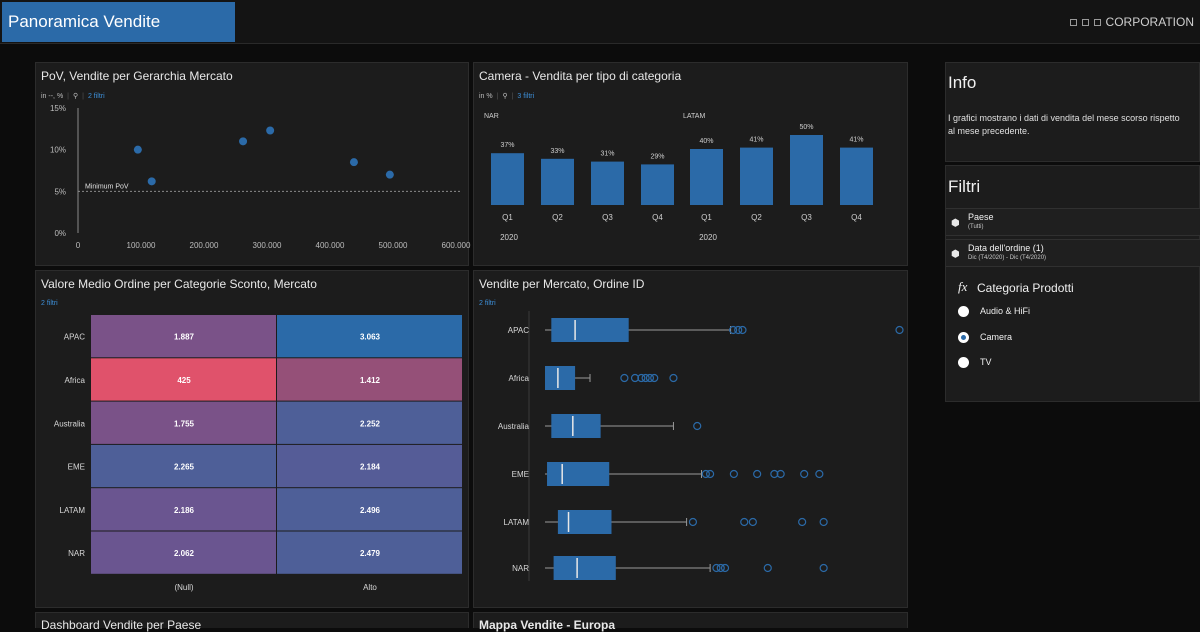  I want to click on cell-value: 2.496, so click(370, 510).